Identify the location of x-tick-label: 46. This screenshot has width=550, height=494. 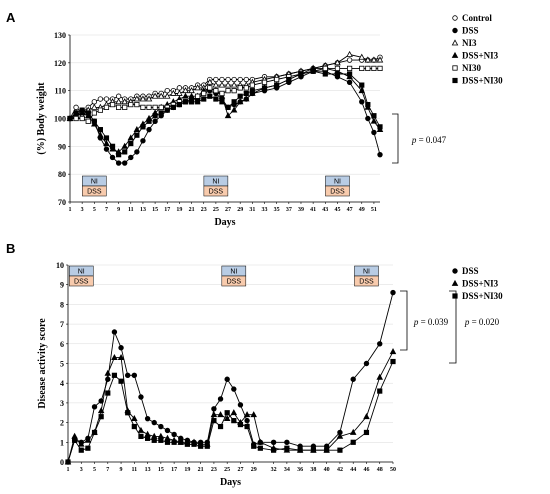
(366, 470).